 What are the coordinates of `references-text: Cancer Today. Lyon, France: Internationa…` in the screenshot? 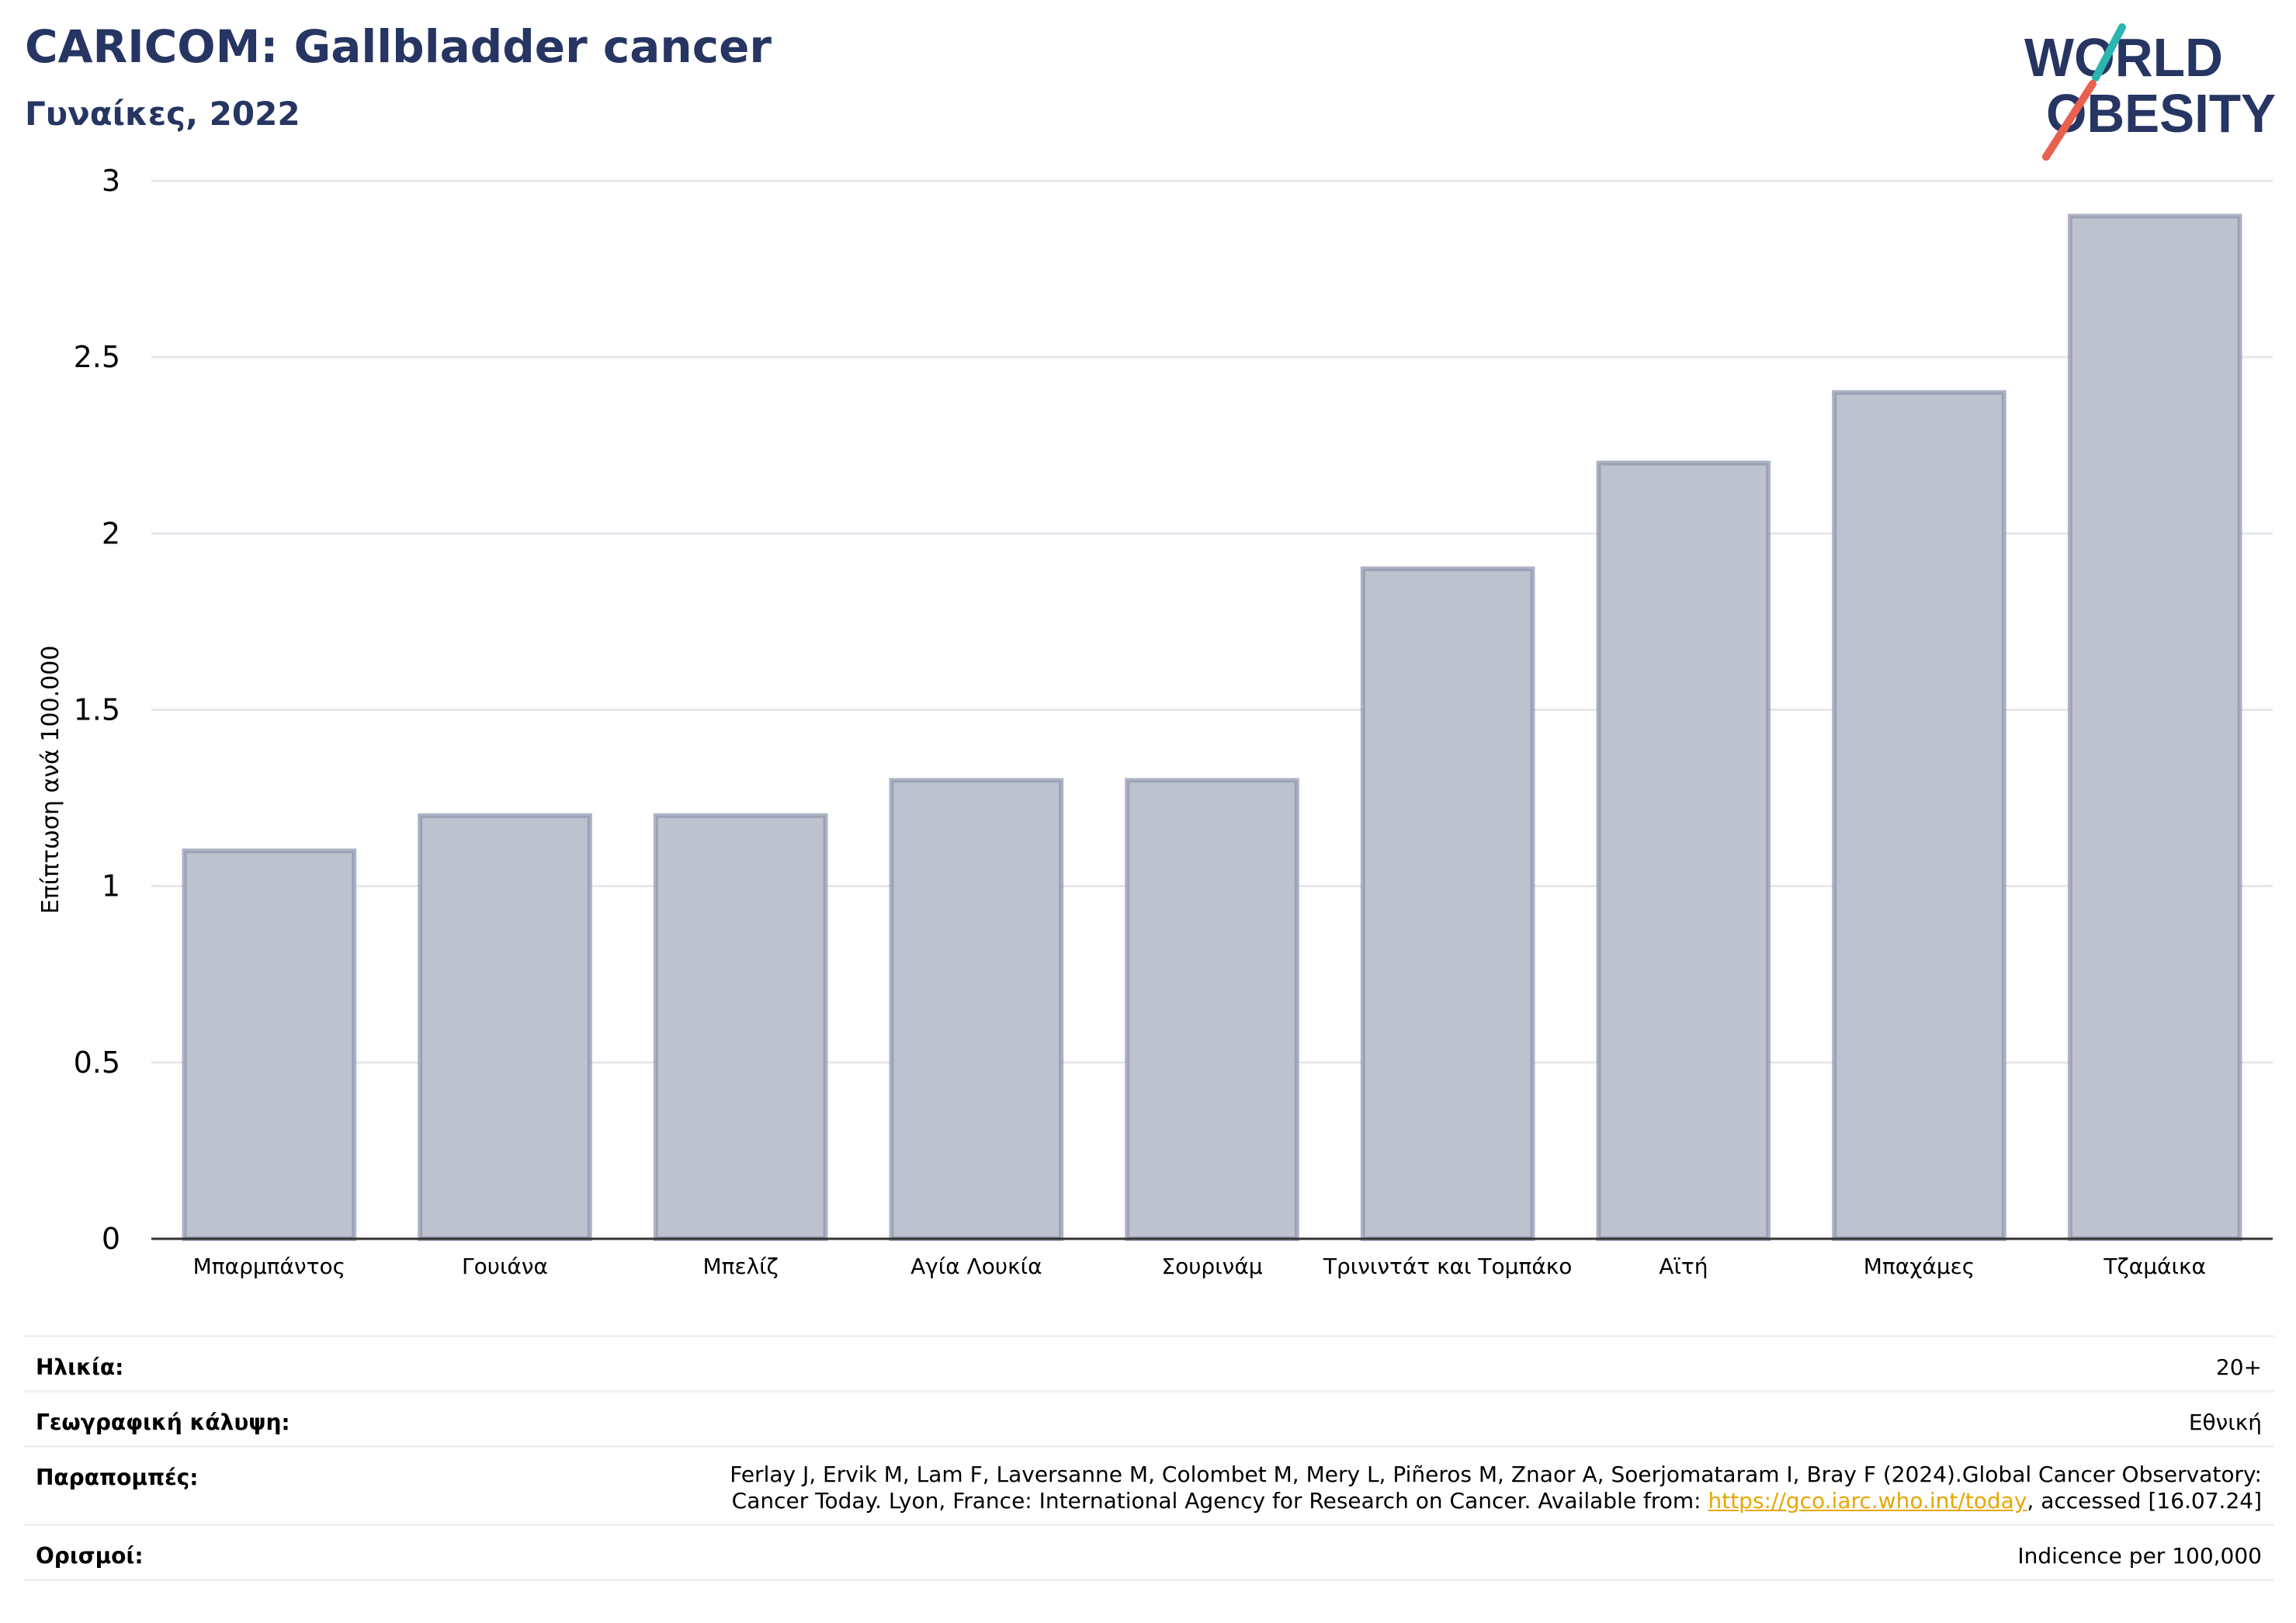 It's located at (1219, 1501).